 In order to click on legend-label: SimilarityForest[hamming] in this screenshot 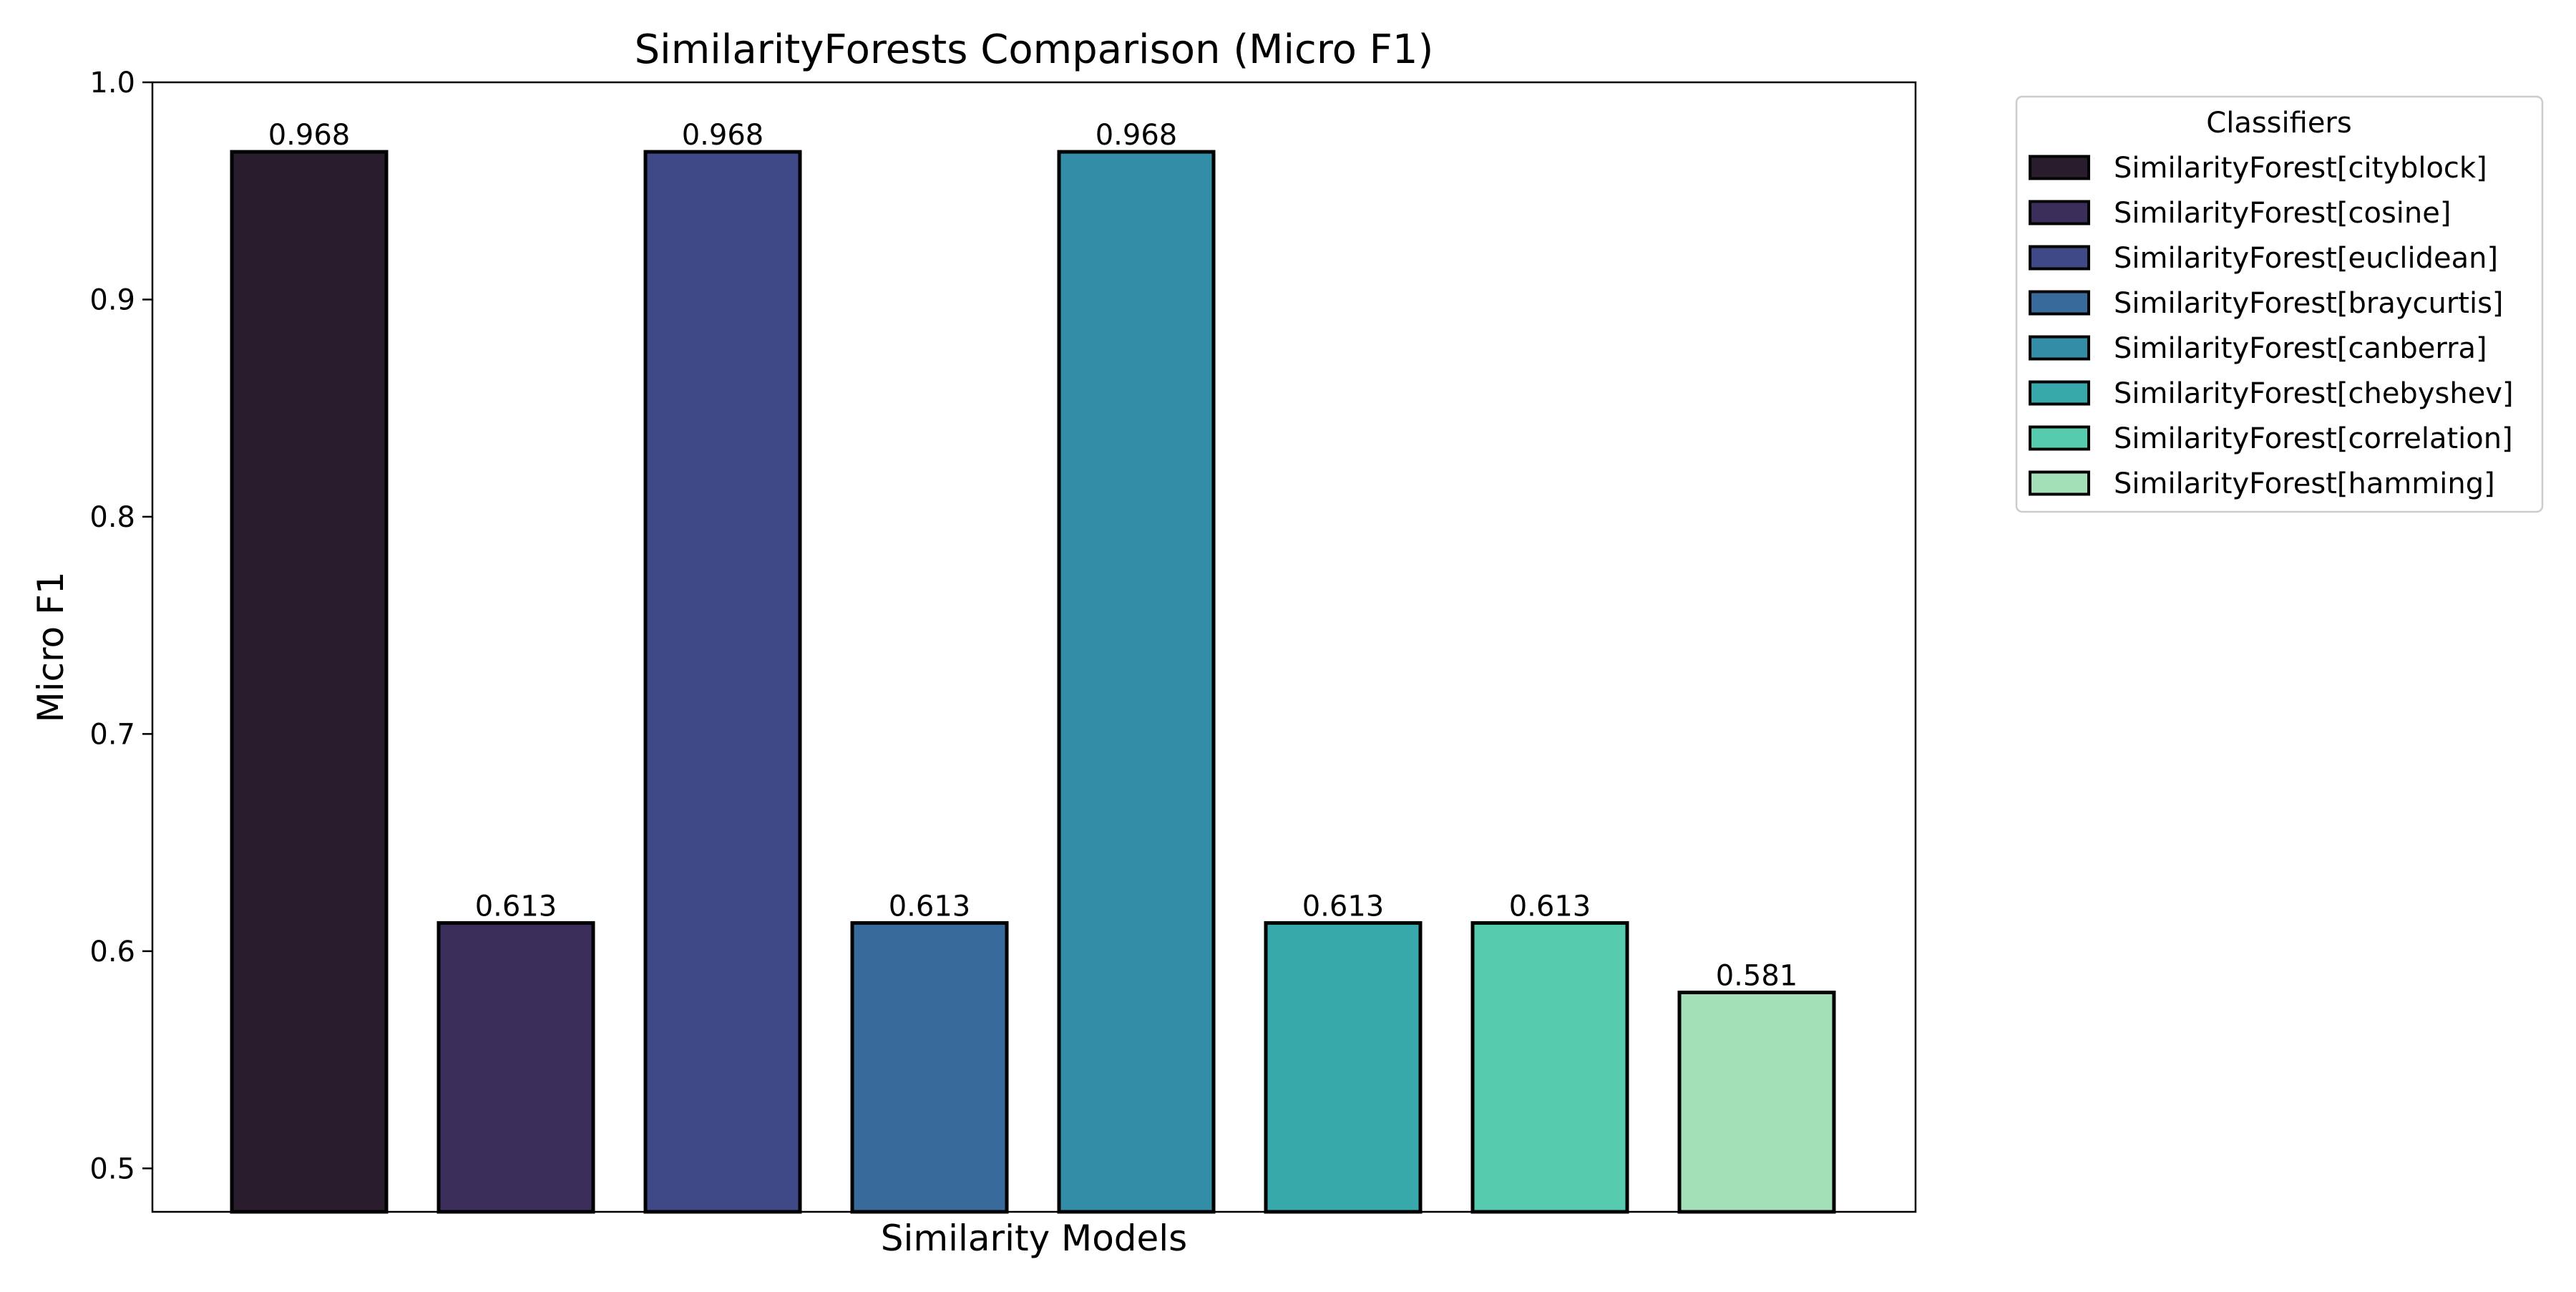, I will do `click(2304, 483)`.